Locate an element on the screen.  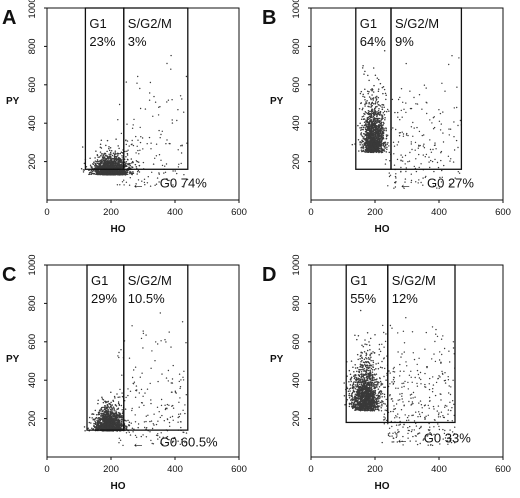
s-g2-m-label: S/G2/M is located at coordinates (150, 23).